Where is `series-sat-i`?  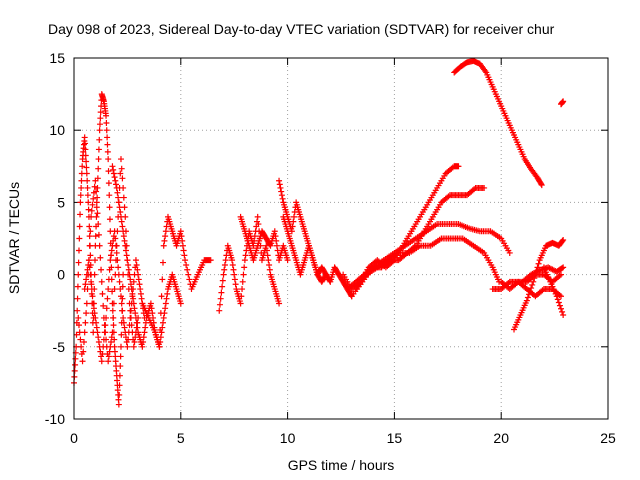
series-sat-i is located at coordinates (305, 249).